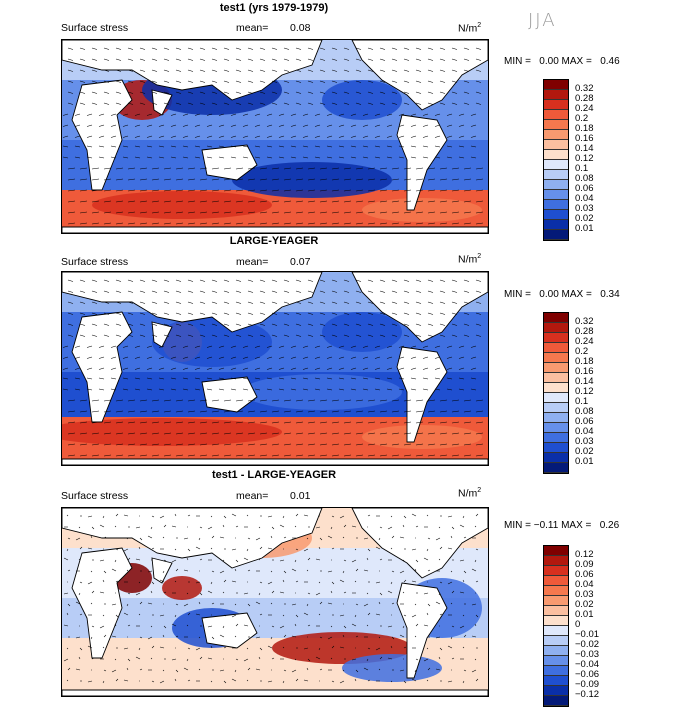  What do you see at coordinates (584, 148) in the screenshot?
I see `colorbar-tick-label: 0.14` at bounding box center [584, 148].